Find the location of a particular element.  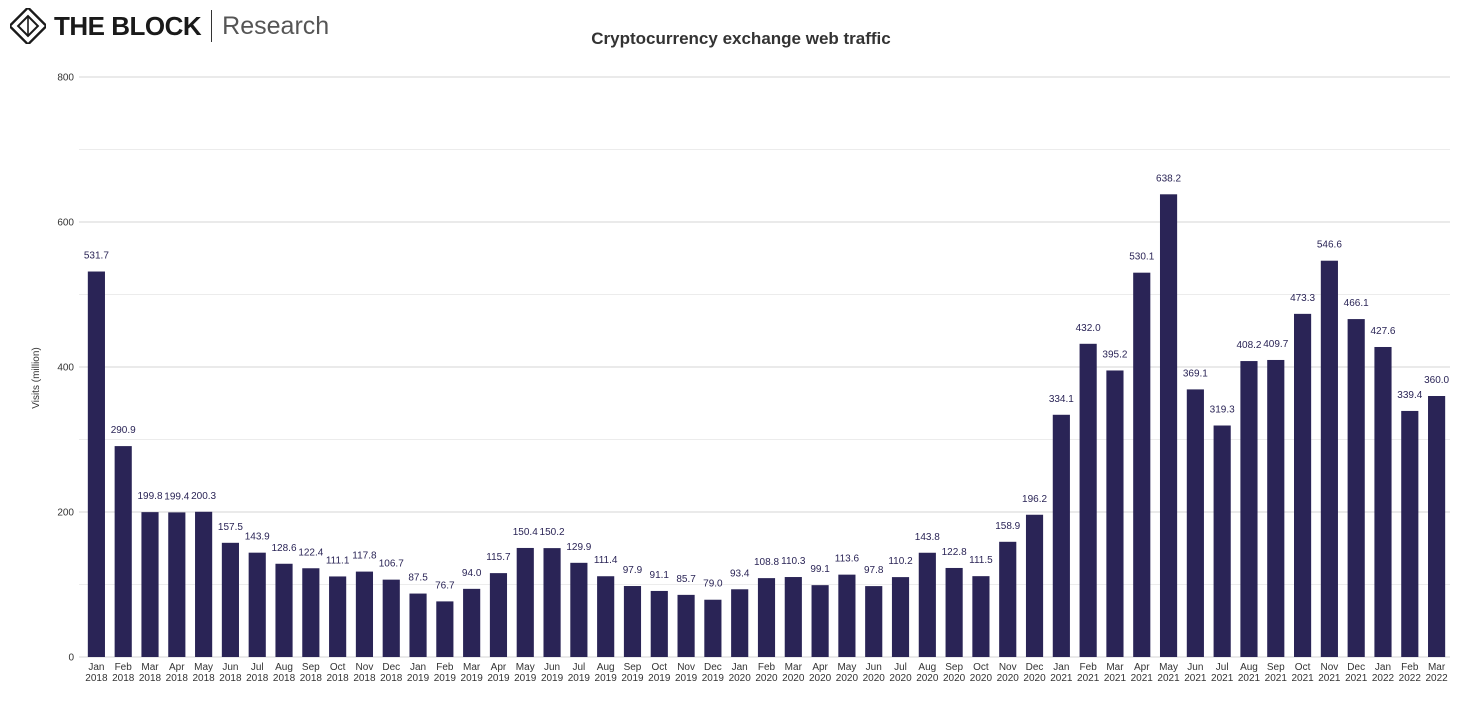

chart-title: Cryptocurrency exchange web traffic is located at coordinates (741, 38).